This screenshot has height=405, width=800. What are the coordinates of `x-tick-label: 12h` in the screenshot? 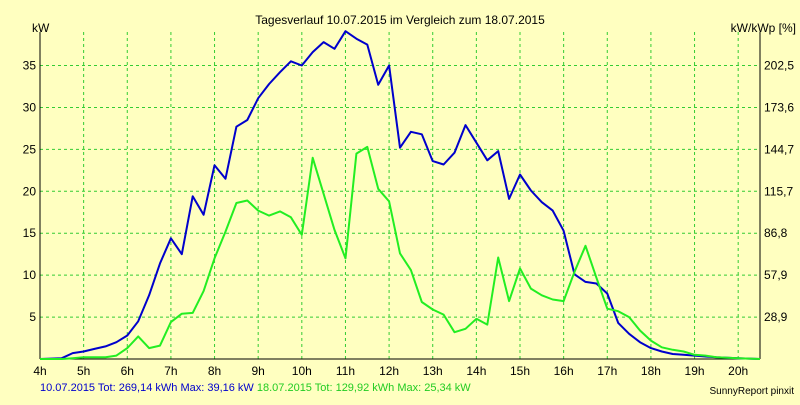 It's located at (389, 371).